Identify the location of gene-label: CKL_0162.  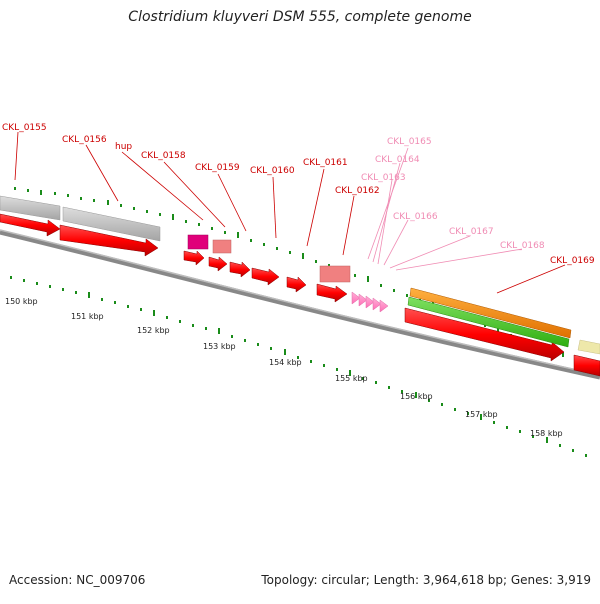
(357, 191).